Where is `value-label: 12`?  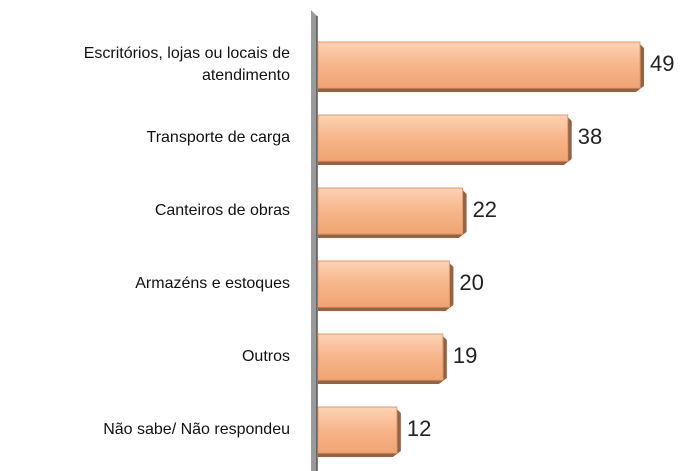 value-label: 12 is located at coordinates (419, 428).